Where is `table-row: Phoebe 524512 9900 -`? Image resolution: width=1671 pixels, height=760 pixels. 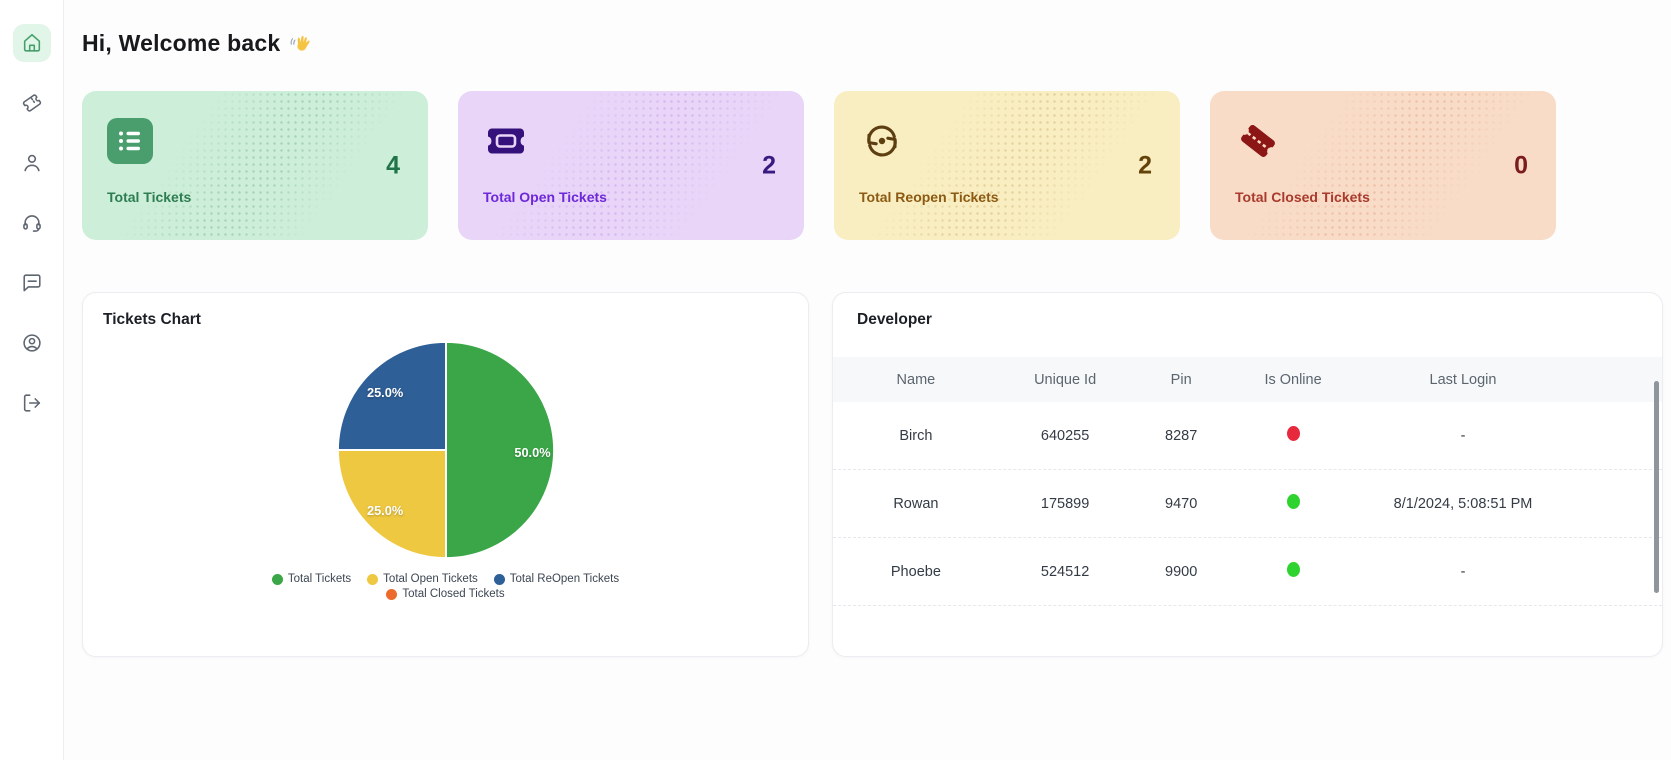
table-row: Phoebe 524512 9900 - is located at coordinates (1247, 572).